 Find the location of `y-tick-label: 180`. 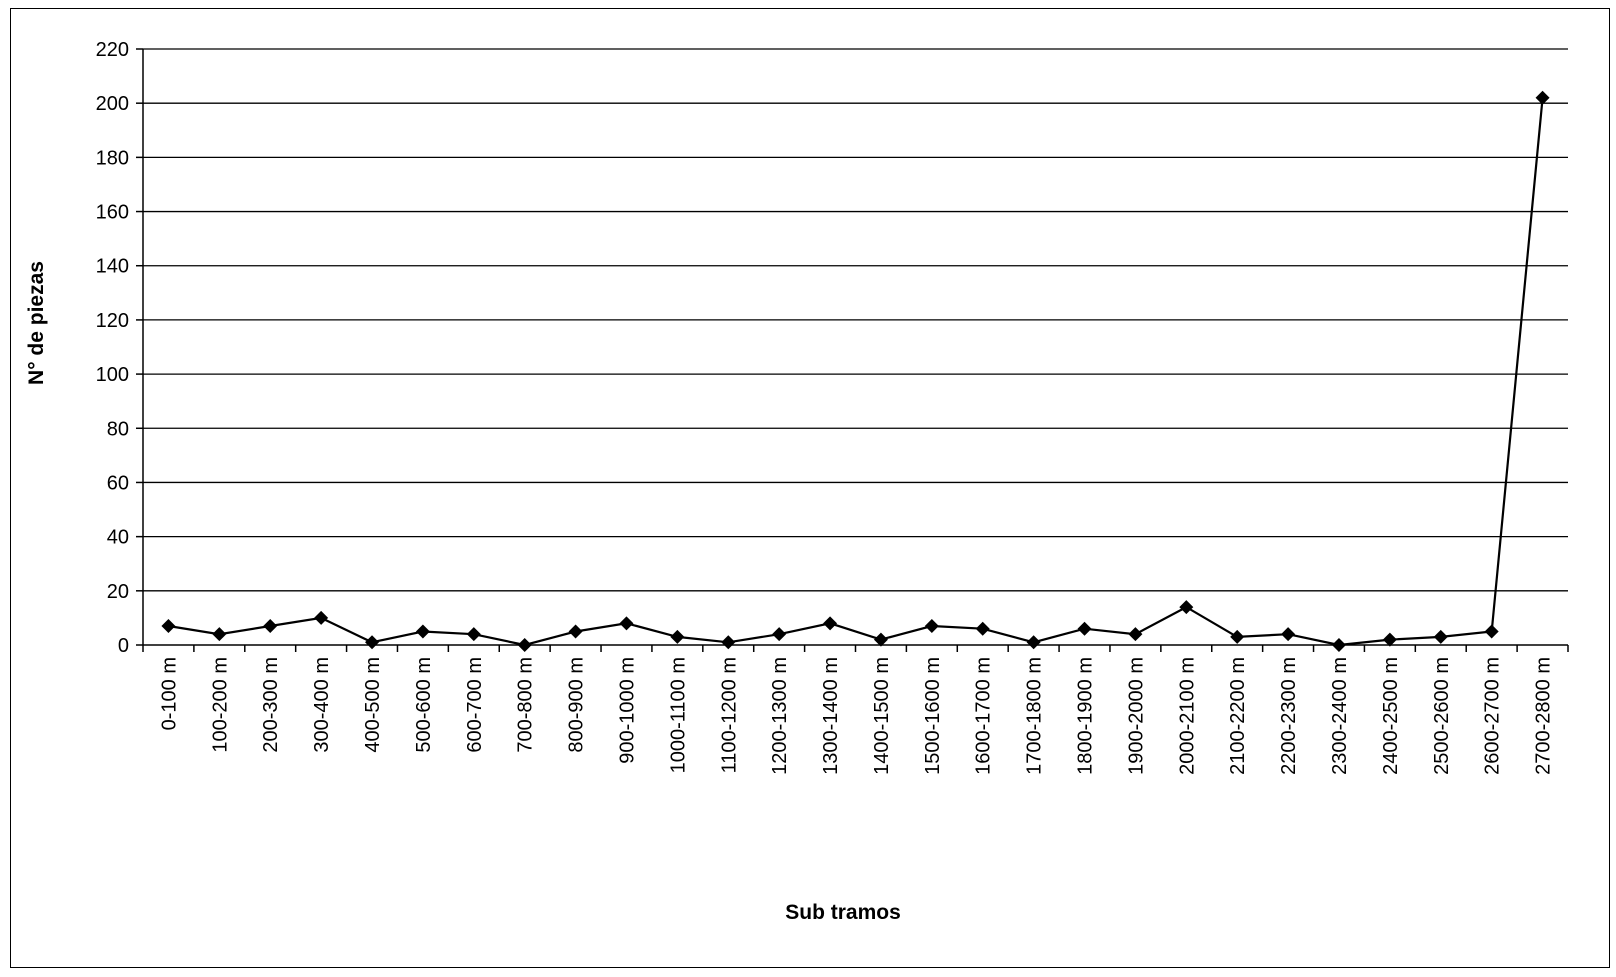

y-tick-label: 180 is located at coordinates (112, 158).